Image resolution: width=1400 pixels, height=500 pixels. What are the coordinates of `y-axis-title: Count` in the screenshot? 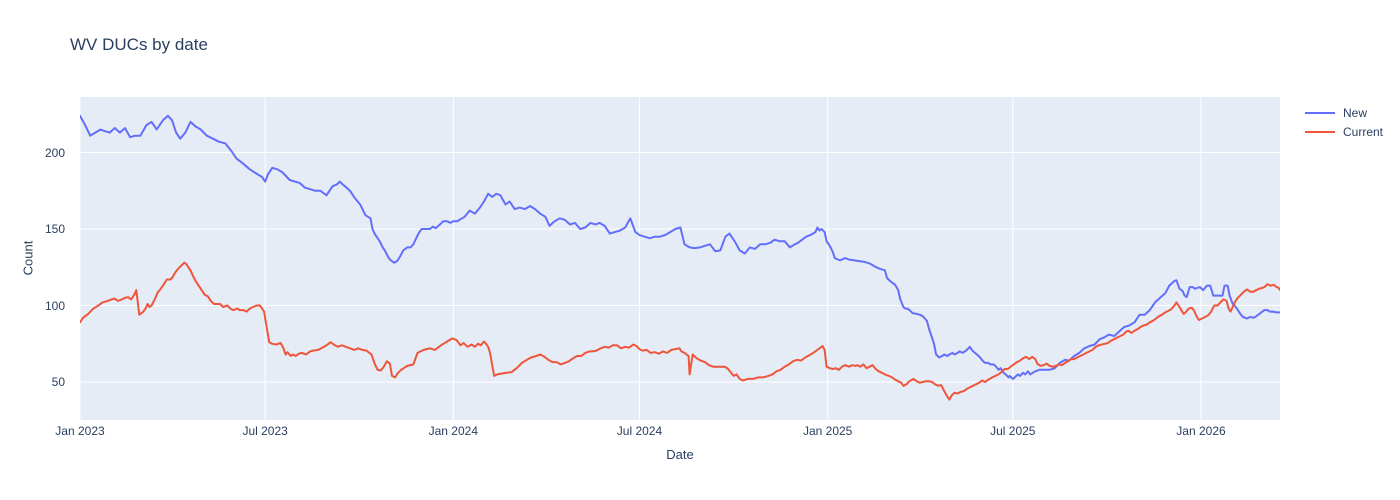 It's located at (28, 258).